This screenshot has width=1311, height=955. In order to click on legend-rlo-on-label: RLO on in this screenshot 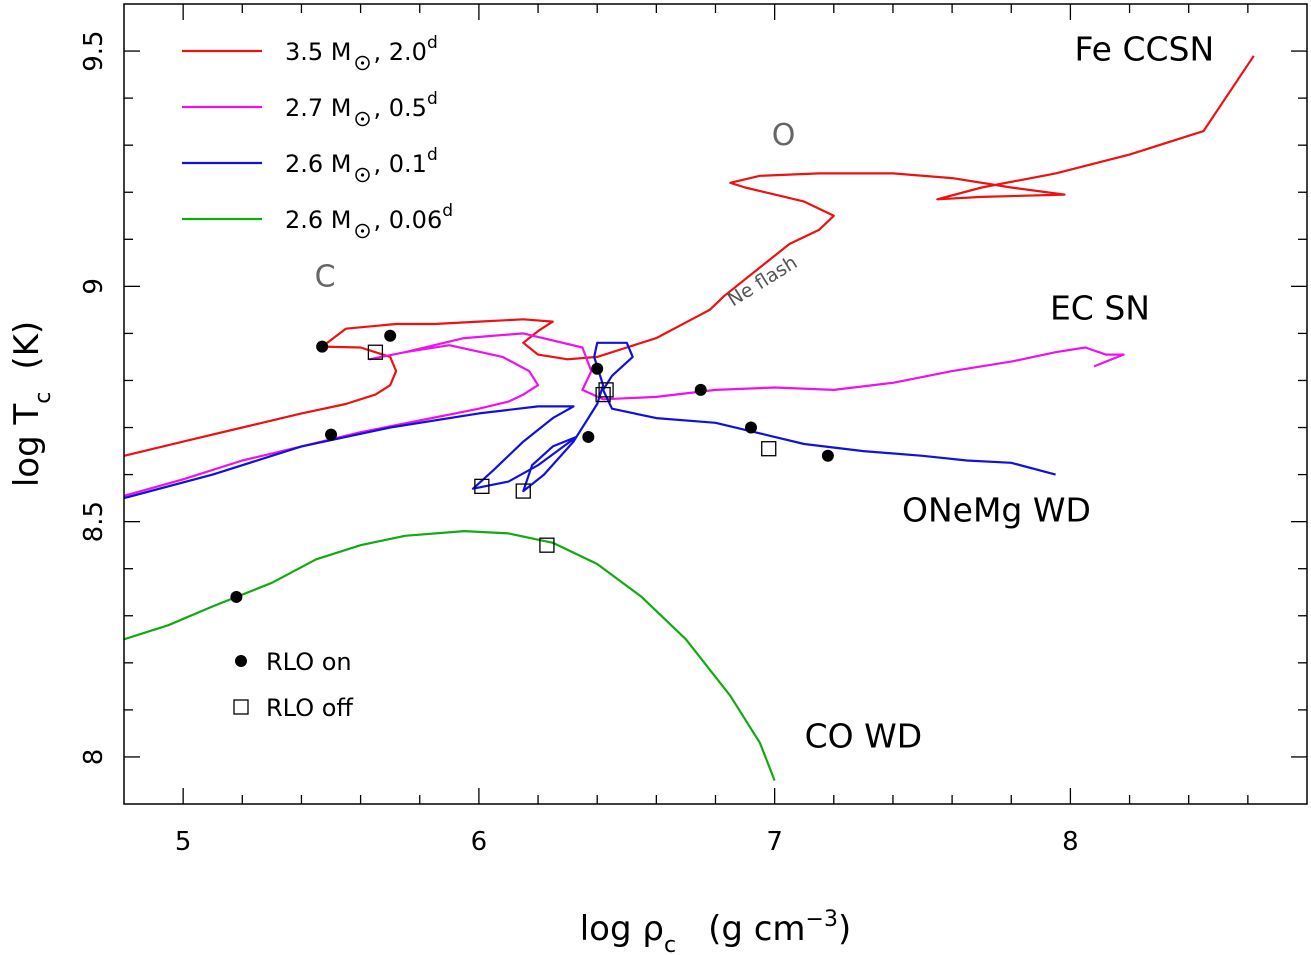, I will do `click(309, 662)`.